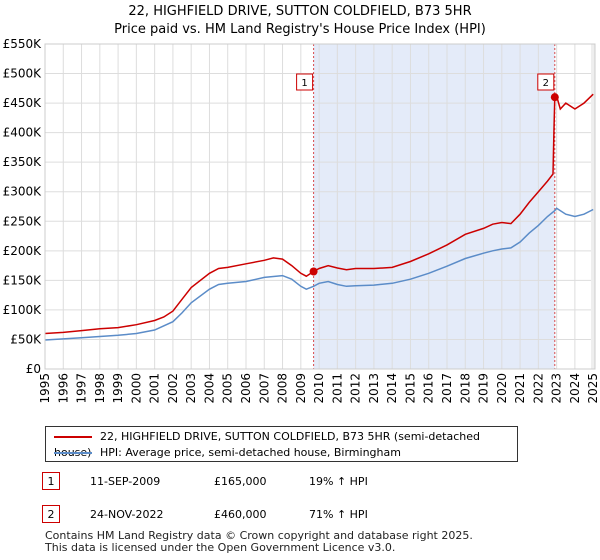 The image size is (600, 560). Describe the element at coordinates (23, 74) in the screenshot. I see `y-tick-label: £500K` at that location.